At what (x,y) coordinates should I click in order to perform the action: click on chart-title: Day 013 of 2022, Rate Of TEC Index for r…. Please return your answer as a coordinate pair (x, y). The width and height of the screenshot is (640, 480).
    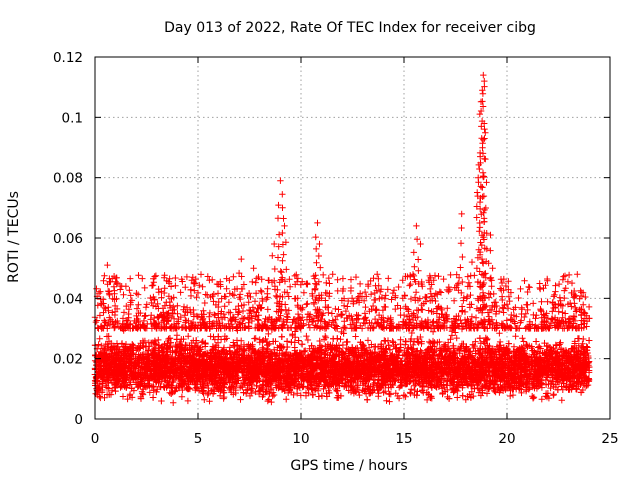
    Looking at the image, I should click on (350, 28).